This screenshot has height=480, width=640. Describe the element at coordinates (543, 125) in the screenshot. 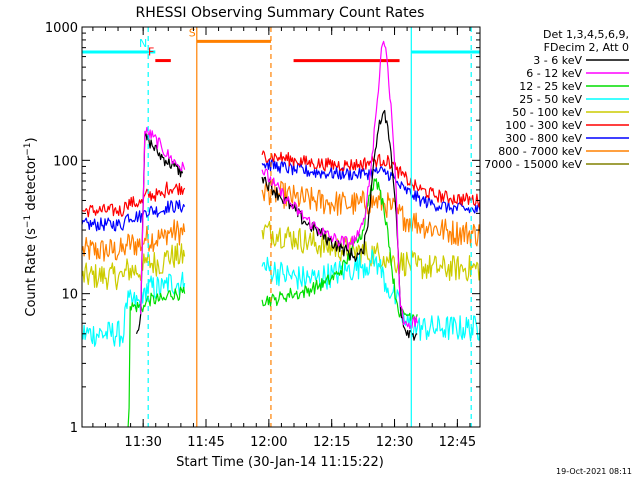

I see `legend-label: 100 - 300 keV` at that location.